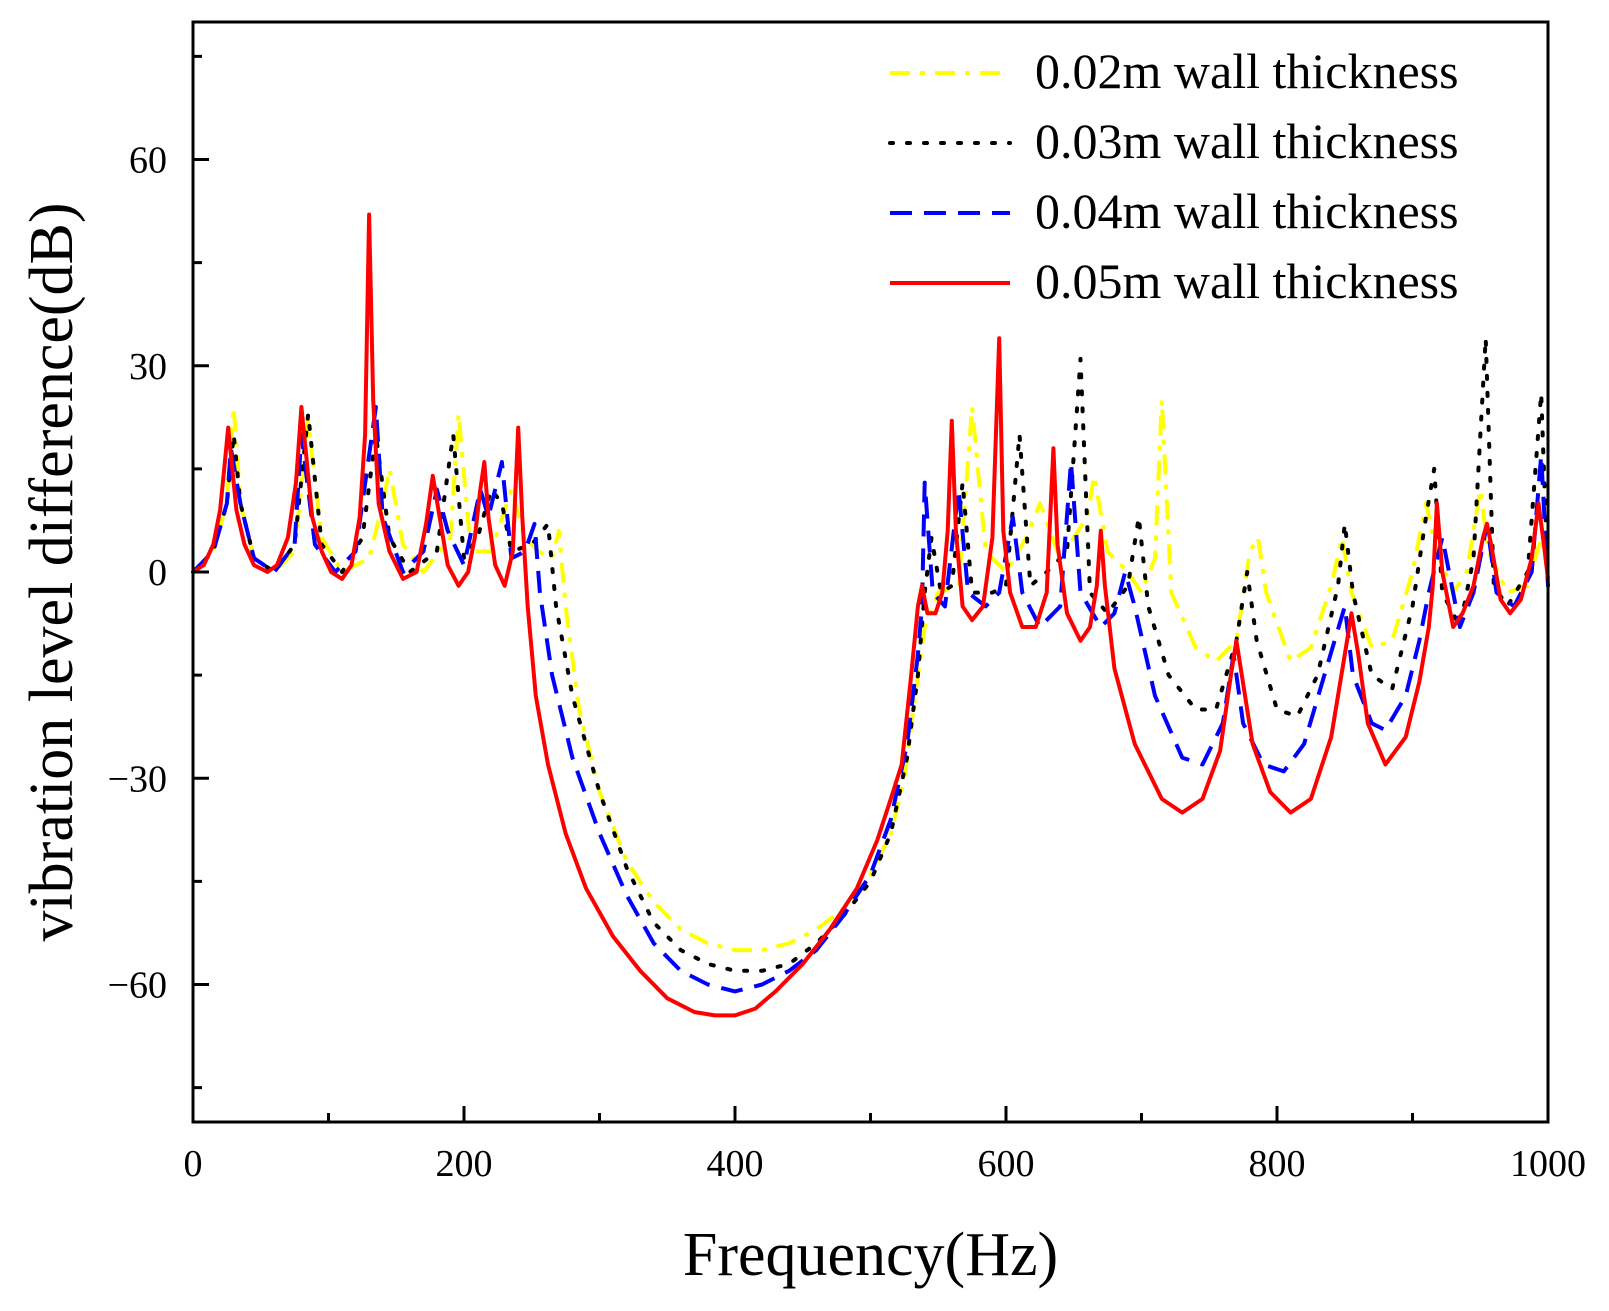 The height and width of the screenshot is (1311, 1609). What do you see at coordinates (1247, 141) in the screenshot?
I see `legend-label: 0.03m wall thickness` at bounding box center [1247, 141].